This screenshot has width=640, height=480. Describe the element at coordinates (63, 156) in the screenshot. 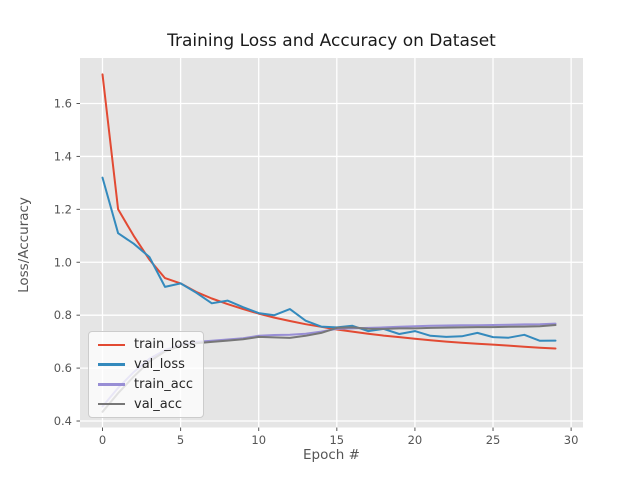

I see `y-tick-label: 1.4` at that location.